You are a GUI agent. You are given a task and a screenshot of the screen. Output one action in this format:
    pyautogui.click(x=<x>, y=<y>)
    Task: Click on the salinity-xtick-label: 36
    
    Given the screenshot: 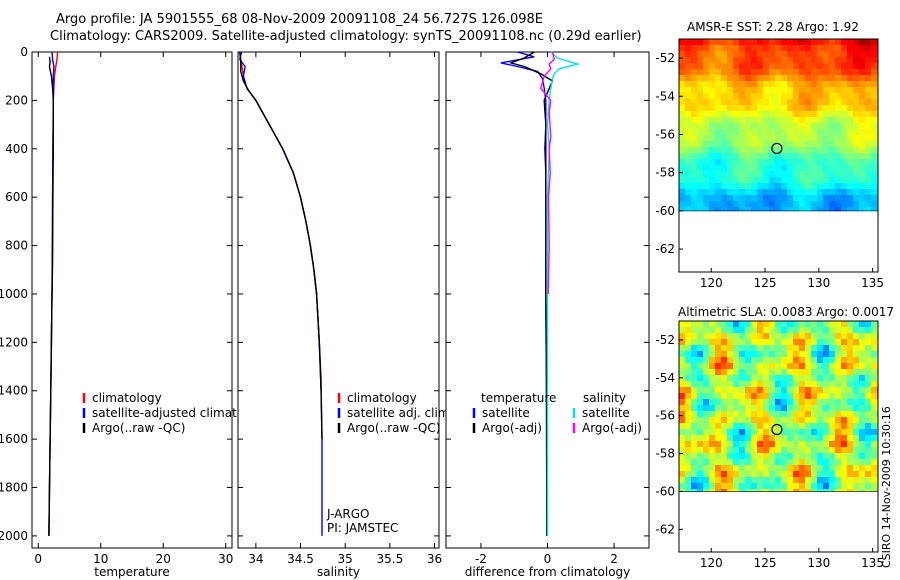 What is the action you would take?
    pyautogui.click(x=434, y=559)
    